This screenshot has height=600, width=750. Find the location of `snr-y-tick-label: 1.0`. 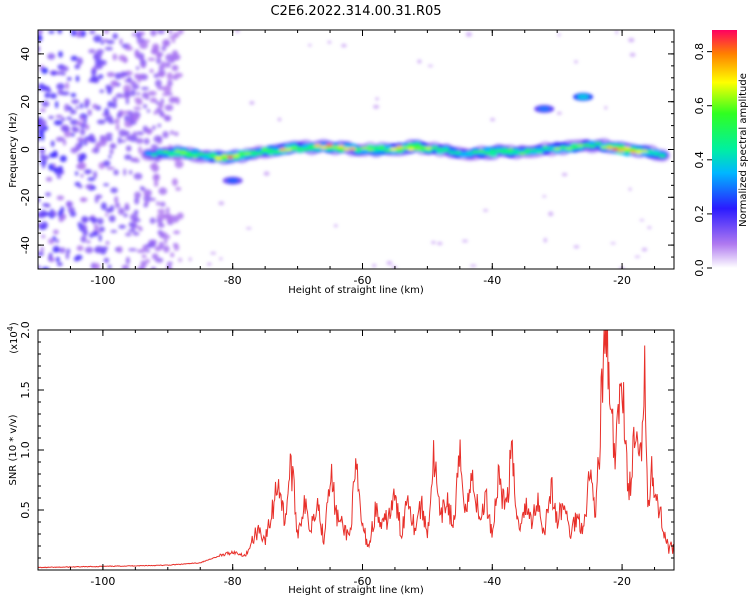

snr-y-tick-label: 1.0 is located at coordinates (25, 450).